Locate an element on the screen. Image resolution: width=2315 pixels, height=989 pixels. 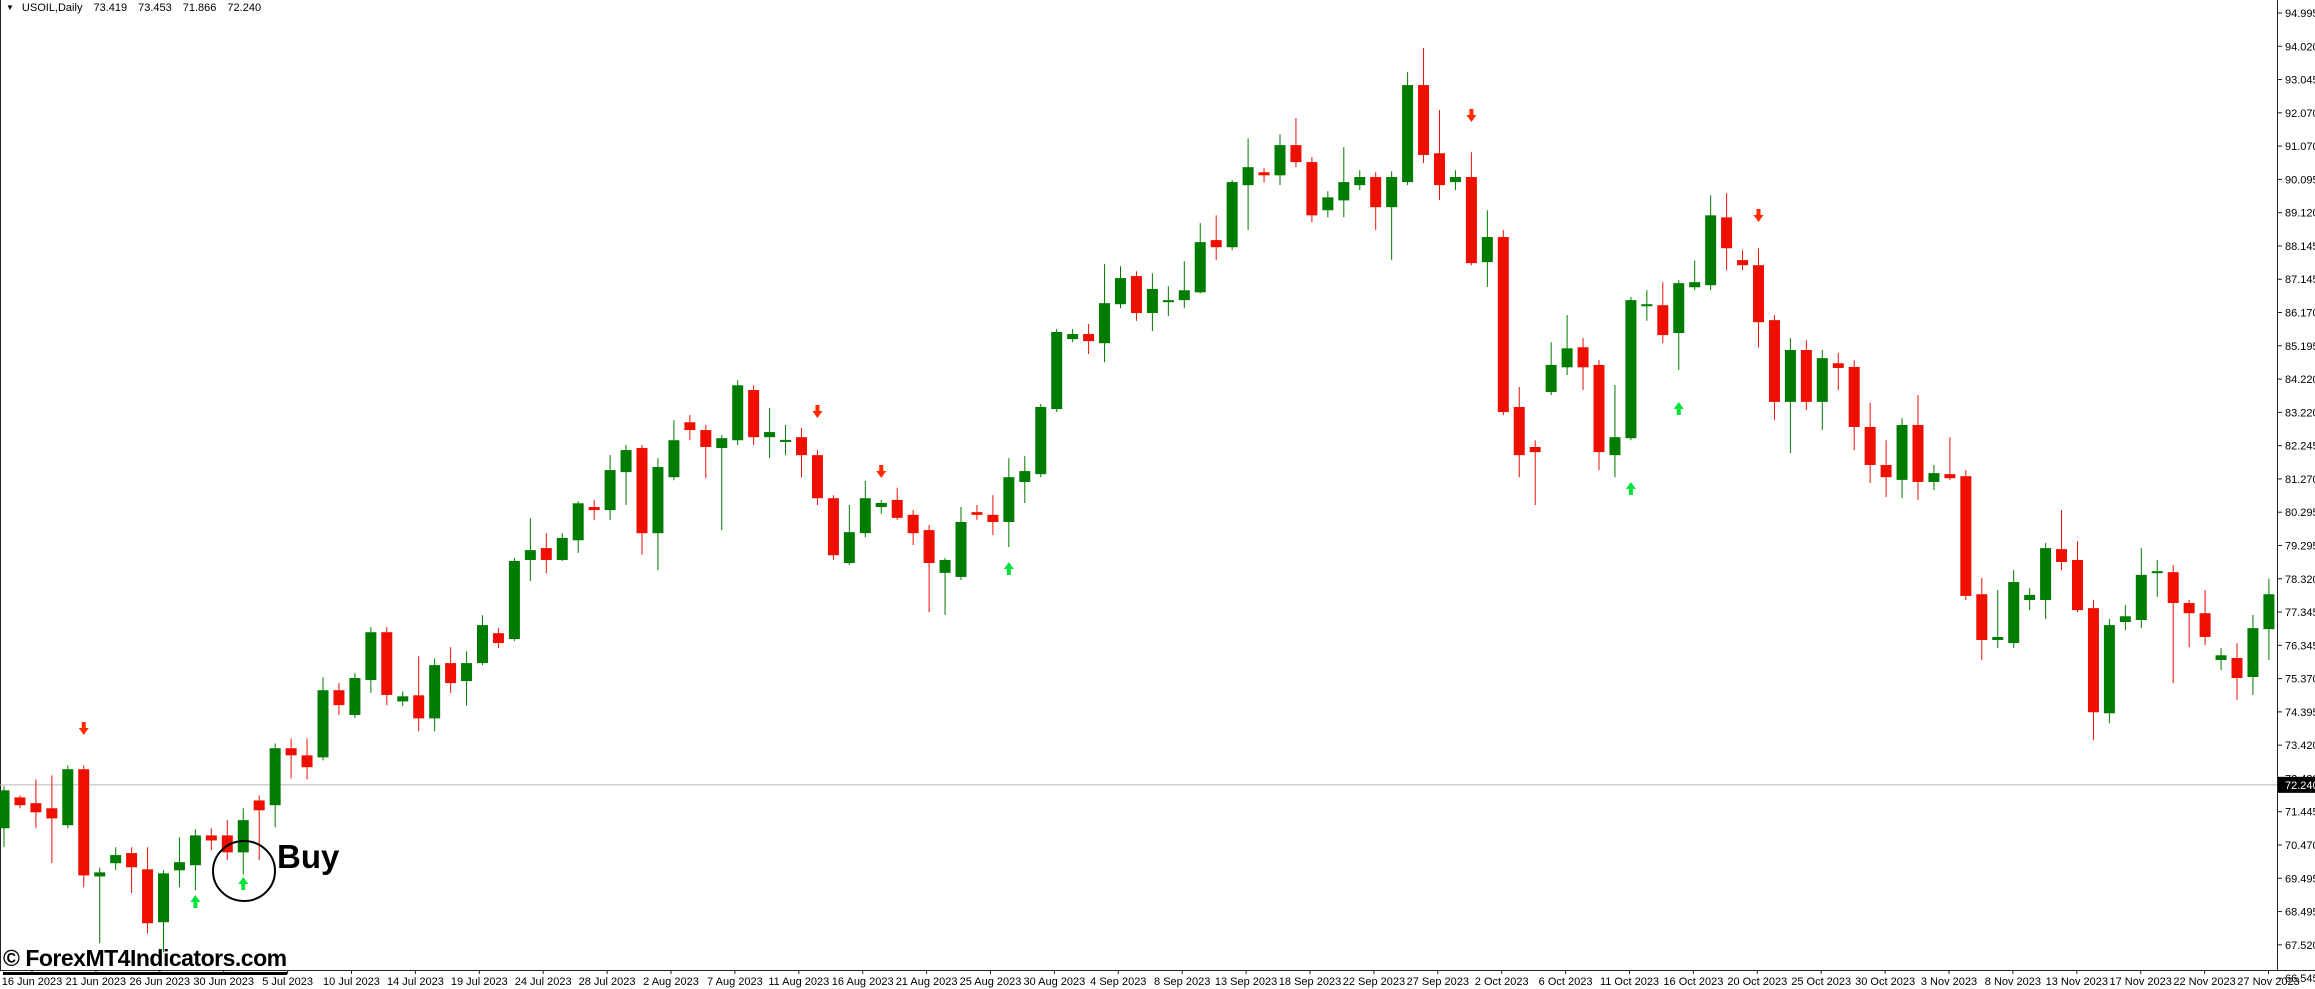
date-axis-label: 7 Aug 2023 is located at coordinates (735, 982).